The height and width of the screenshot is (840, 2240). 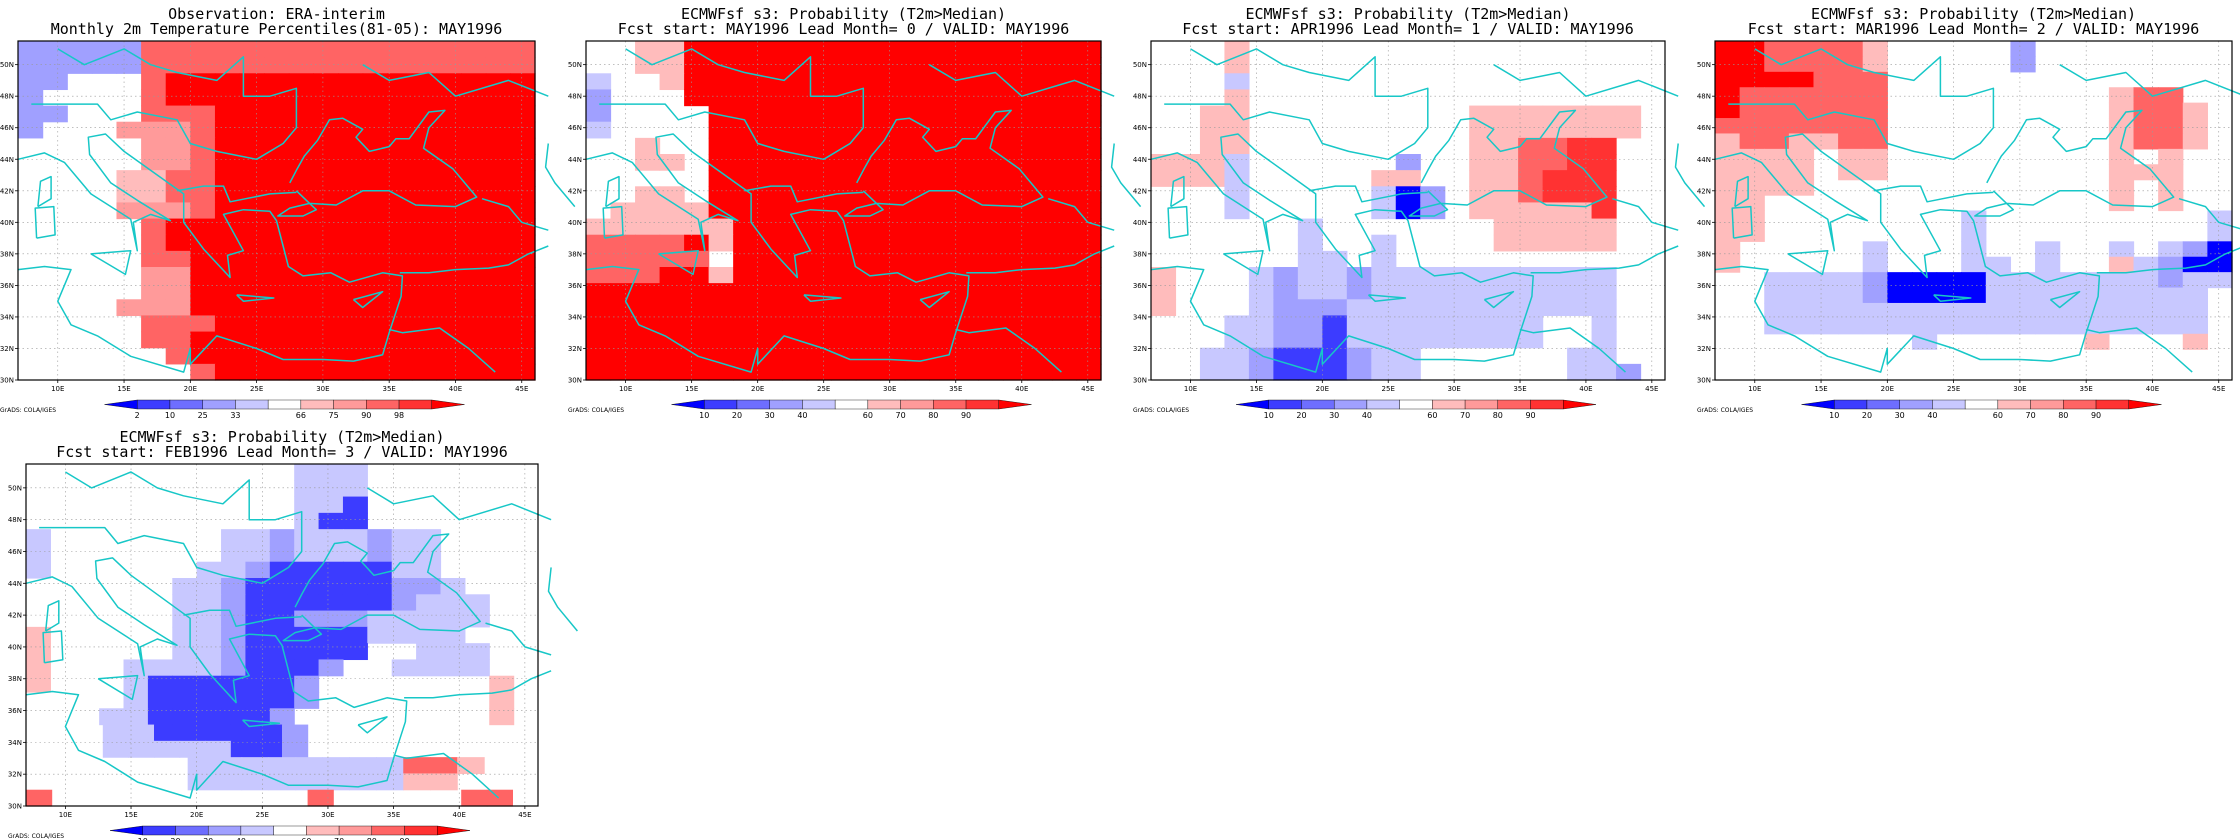 I want to click on colorbar: 10 20 30 40 60 70 80 90, so click(x=290, y=832).